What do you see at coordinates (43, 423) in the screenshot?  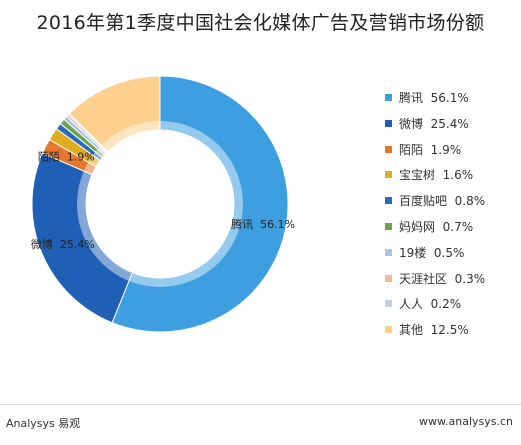 I see `footer-brand: Analysys 易观` at bounding box center [43, 423].